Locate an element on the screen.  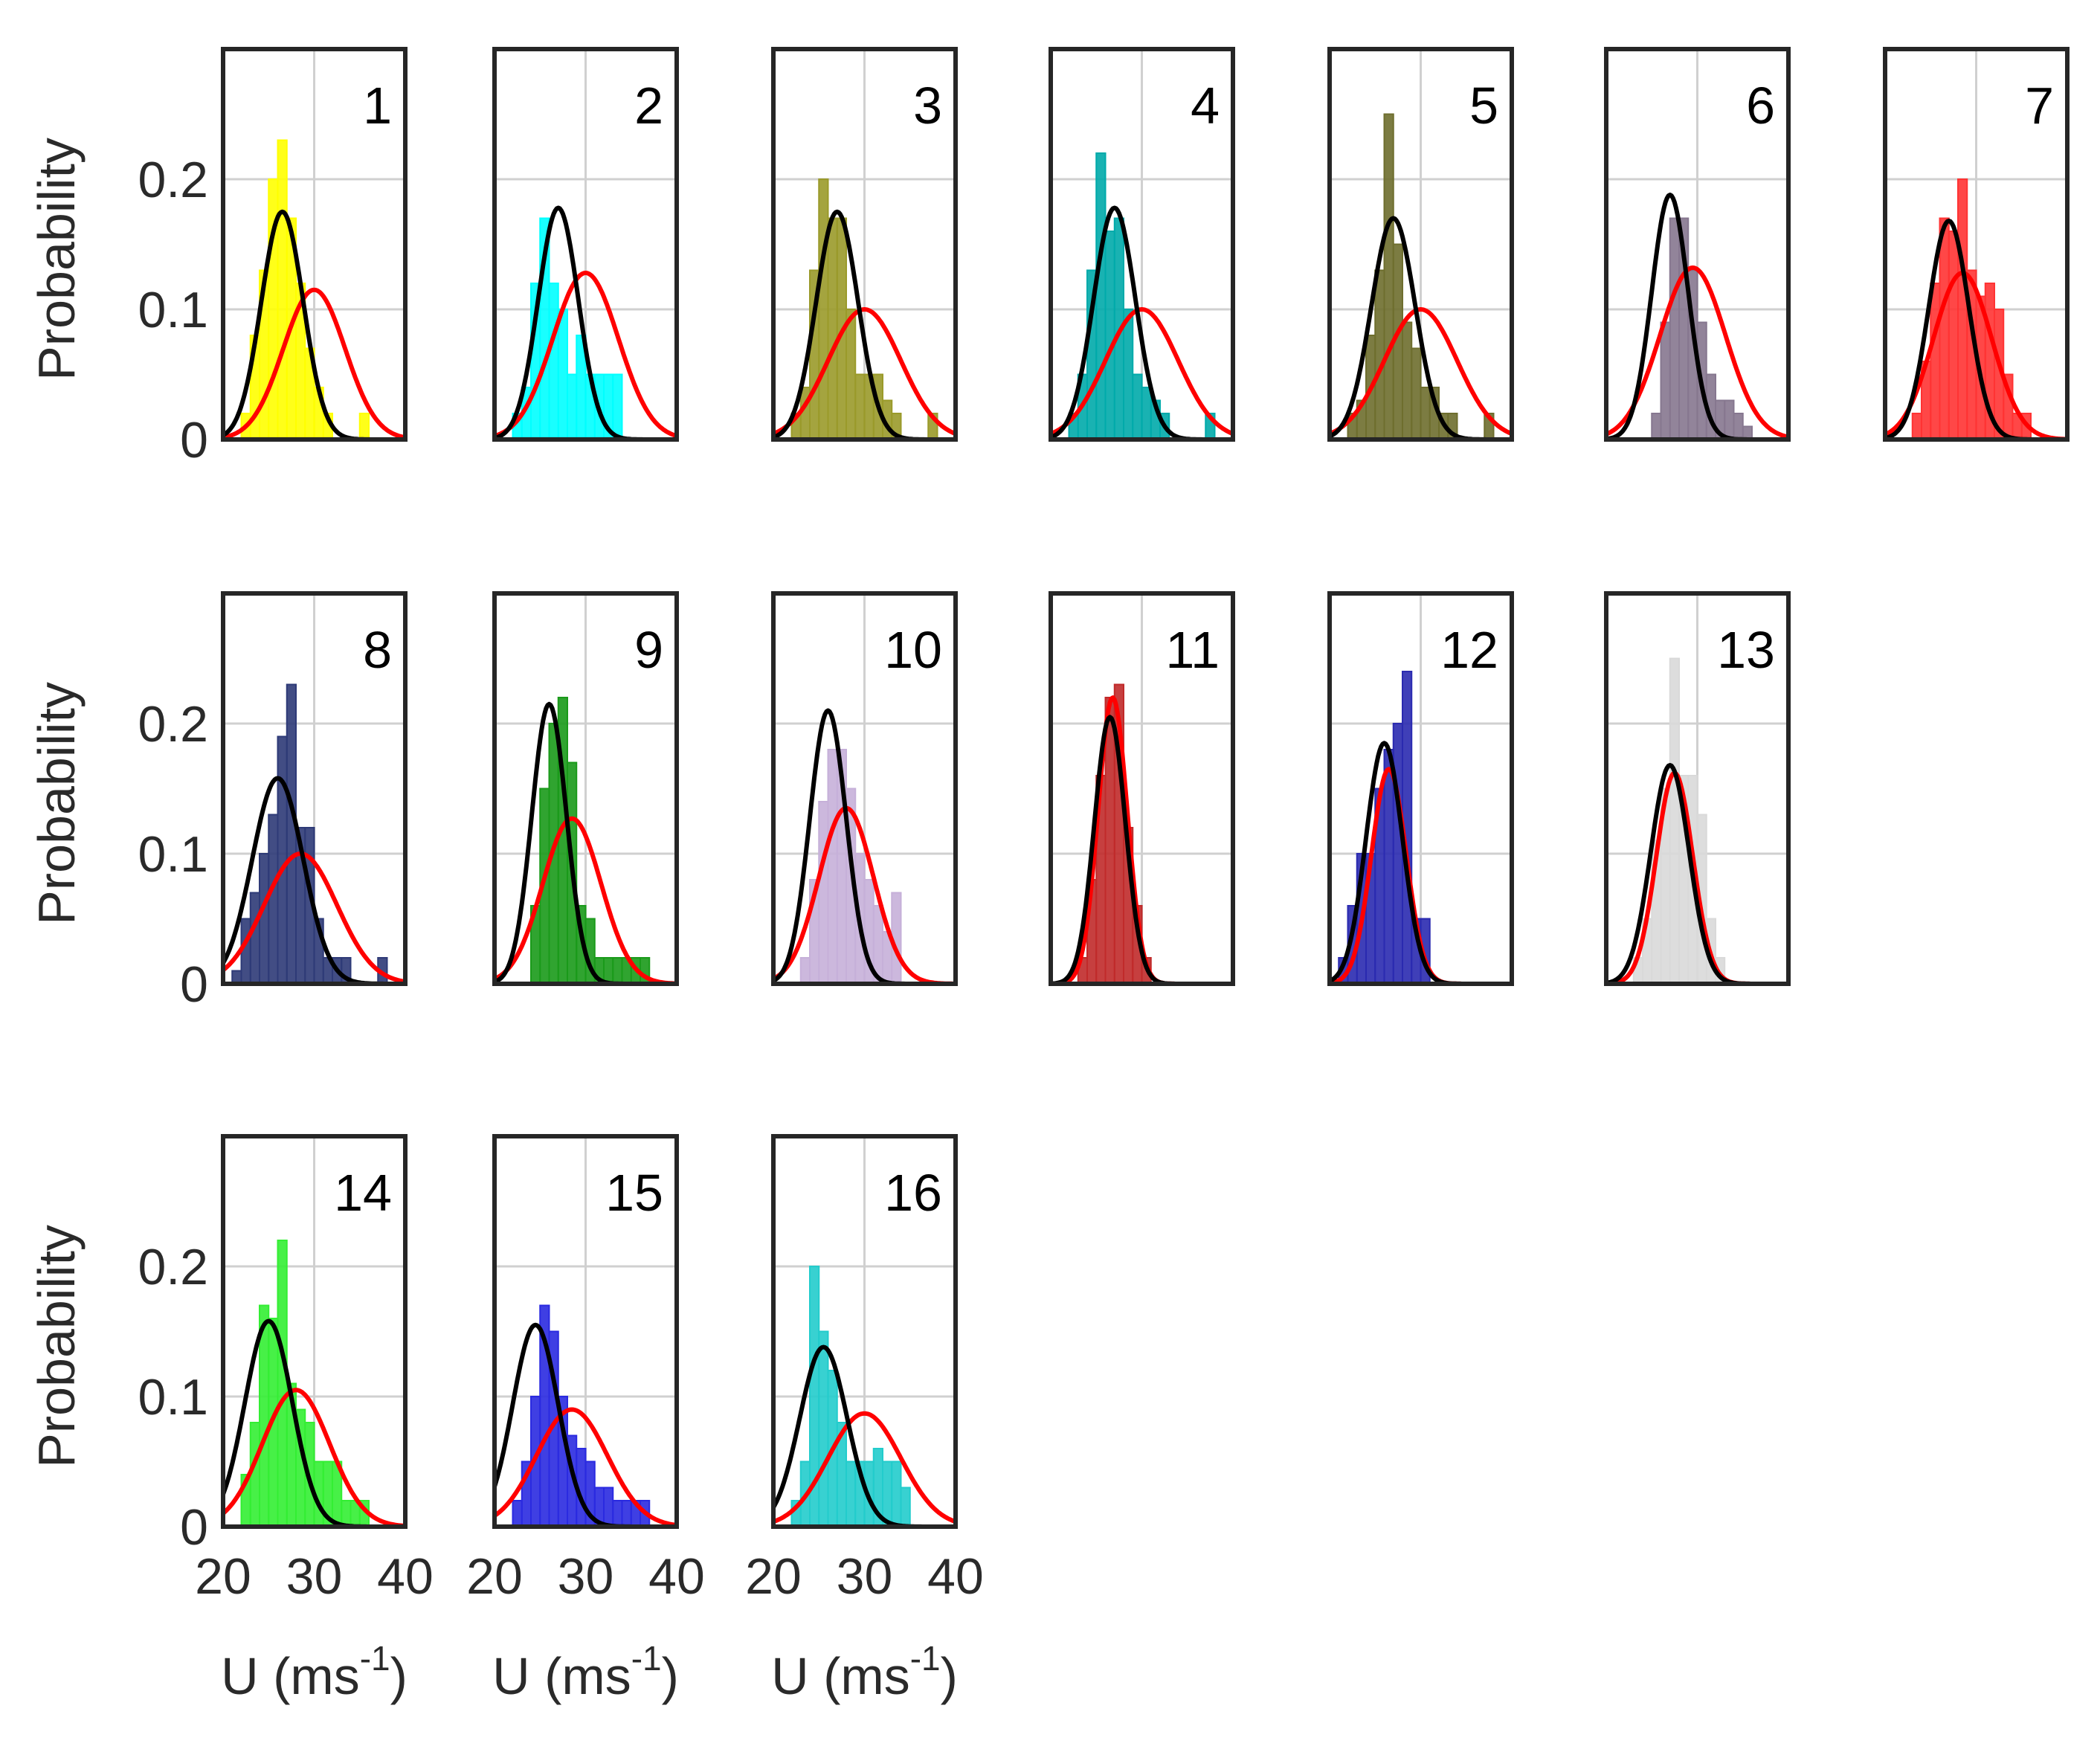
panel-label: 13 is located at coordinates (1746, 650).